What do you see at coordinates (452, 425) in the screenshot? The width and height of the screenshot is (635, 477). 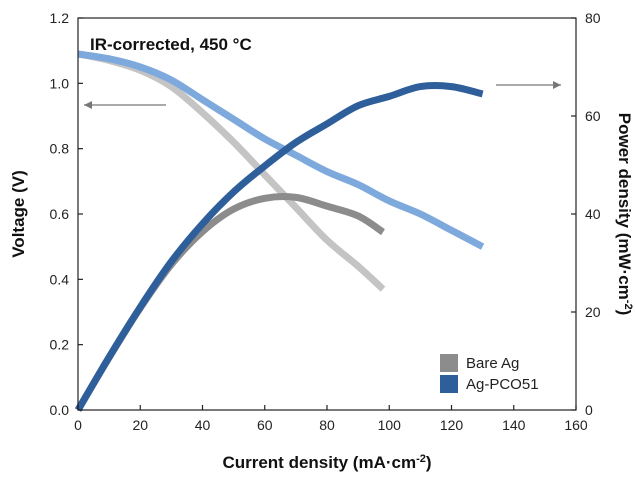 I see `x-tick-label: 120` at bounding box center [452, 425].